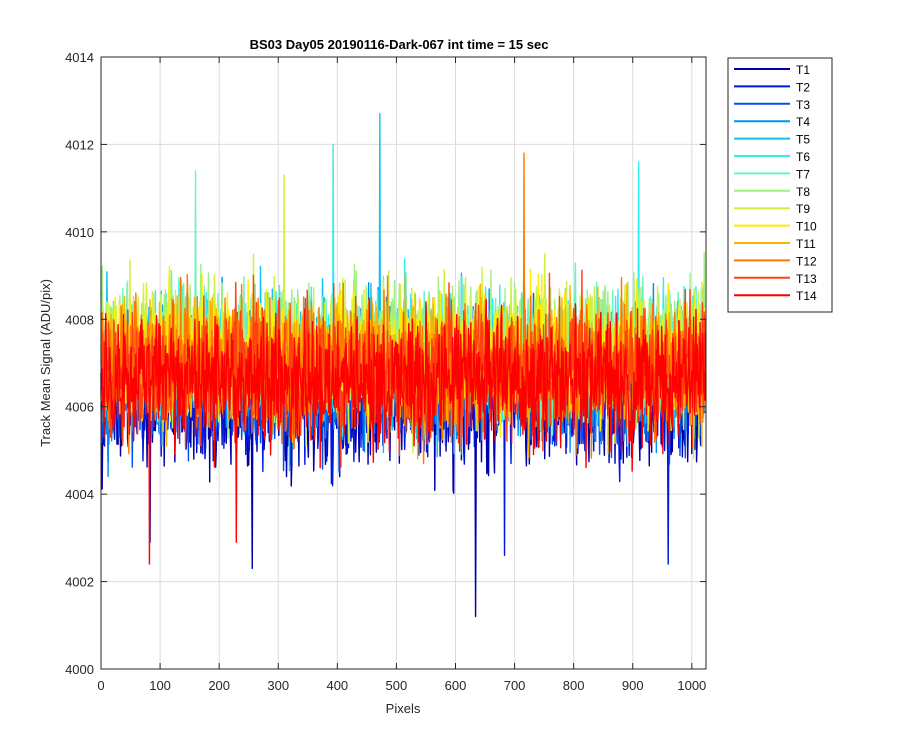  What do you see at coordinates (100, 685) in the screenshot?
I see `x-tick-label: 0` at bounding box center [100, 685].